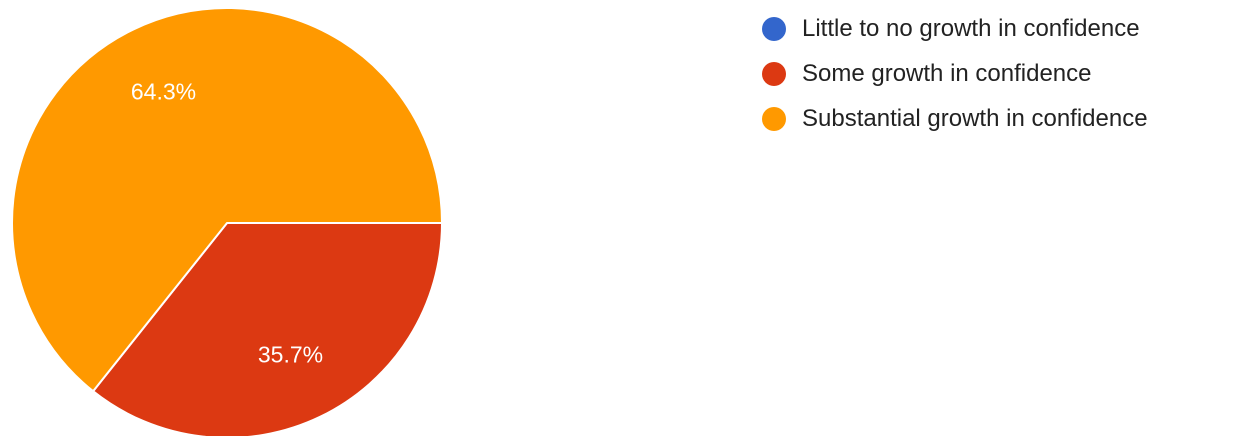 This screenshot has height=436, width=1239. I want to click on legend-label-some-growth: Some growth in confidence, so click(947, 73).